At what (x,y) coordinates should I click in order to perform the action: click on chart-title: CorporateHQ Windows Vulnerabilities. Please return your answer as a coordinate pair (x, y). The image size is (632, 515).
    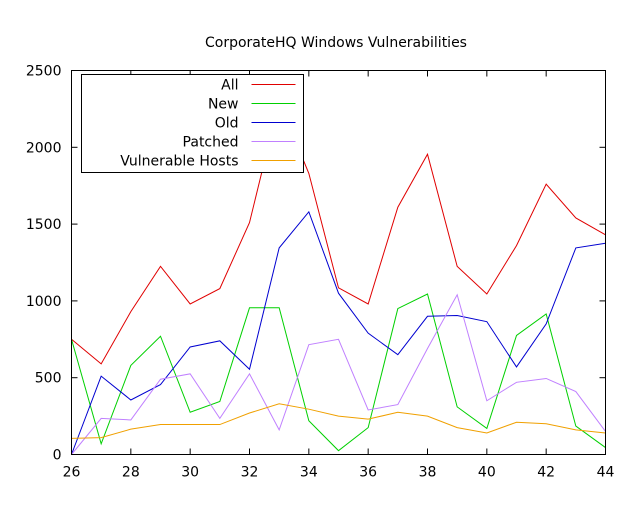
    Looking at the image, I should click on (336, 43).